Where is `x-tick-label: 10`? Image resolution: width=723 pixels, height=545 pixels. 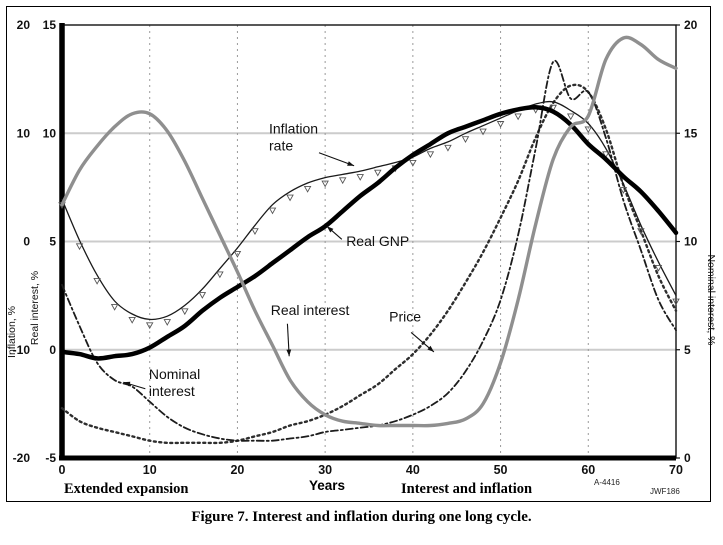
x-tick-label: 10 is located at coordinates (150, 470).